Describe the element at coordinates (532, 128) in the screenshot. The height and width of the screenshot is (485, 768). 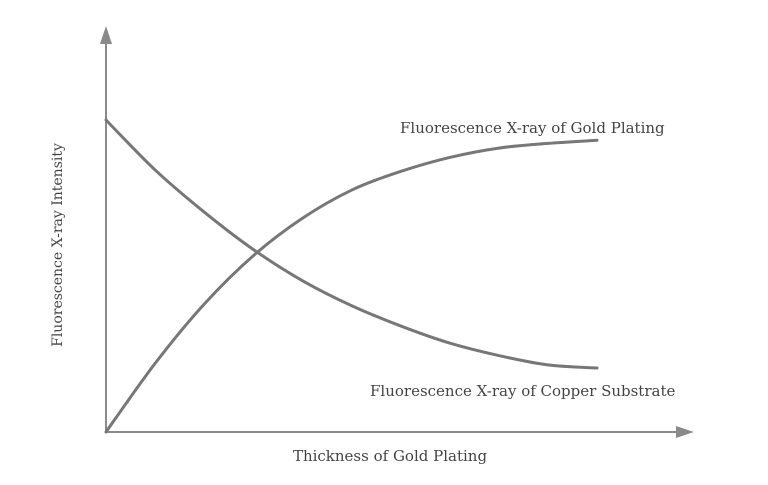
I see `series-label-gold: Fluorescence X-ray of Gold Plating` at that location.